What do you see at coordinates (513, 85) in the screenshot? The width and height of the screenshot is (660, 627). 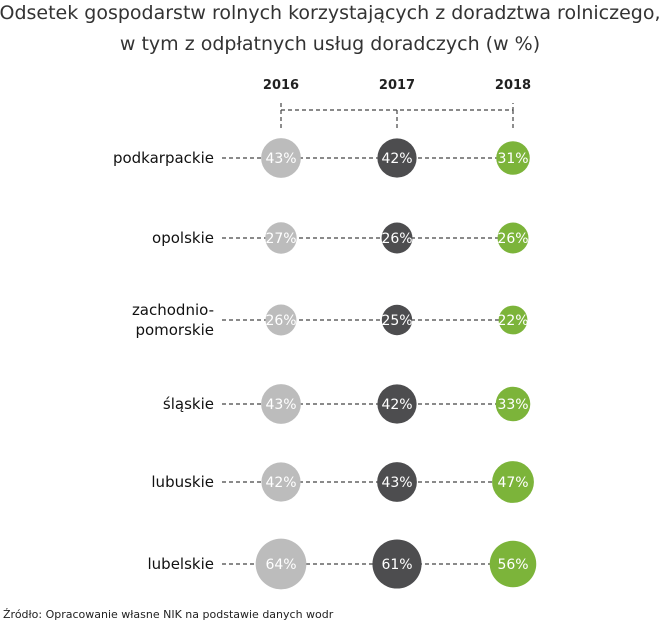 I see `year-header: 2018` at bounding box center [513, 85].